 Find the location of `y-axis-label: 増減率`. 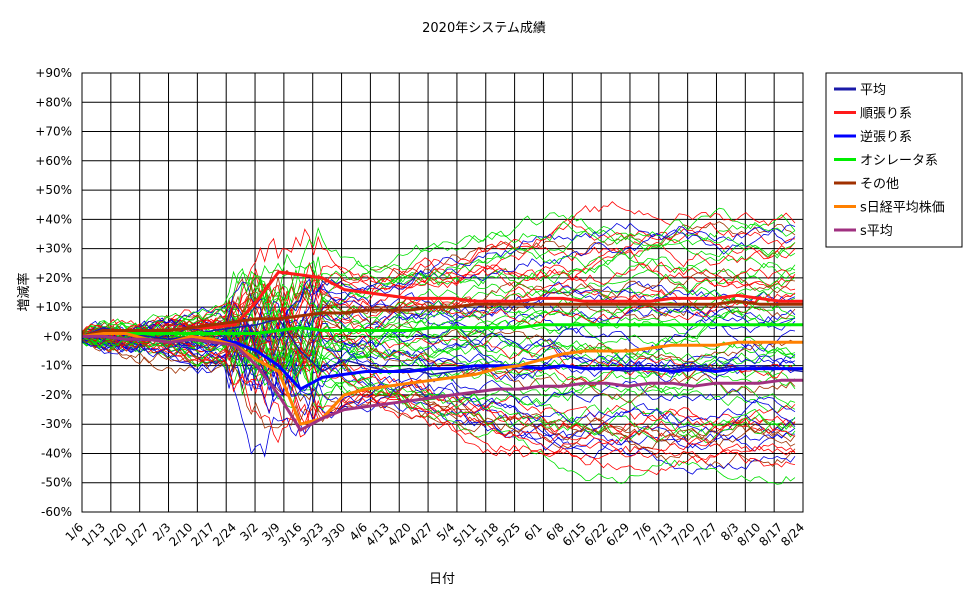

y-axis-label: 増減率 is located at coordinates (24, 291).